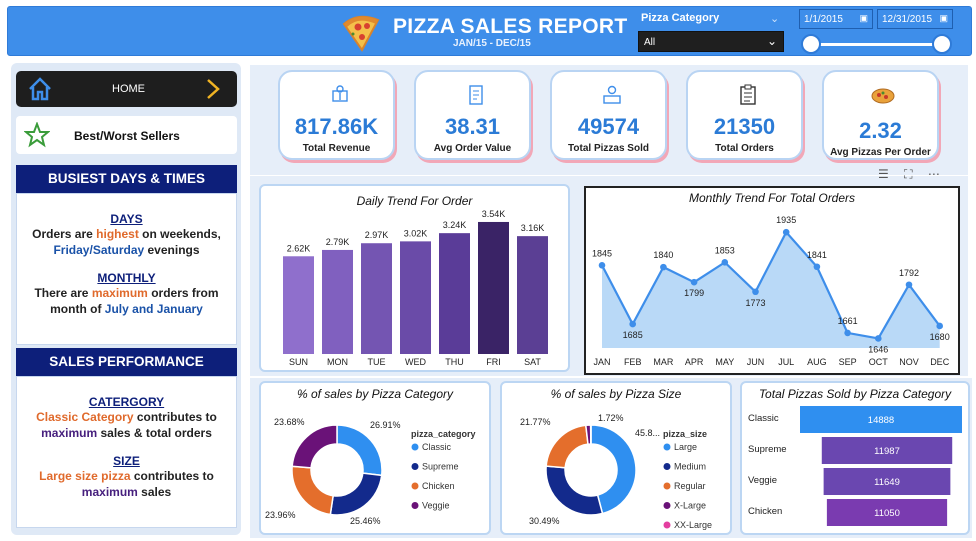  I want to click on date-slider-end-handle, so click(942, 44).